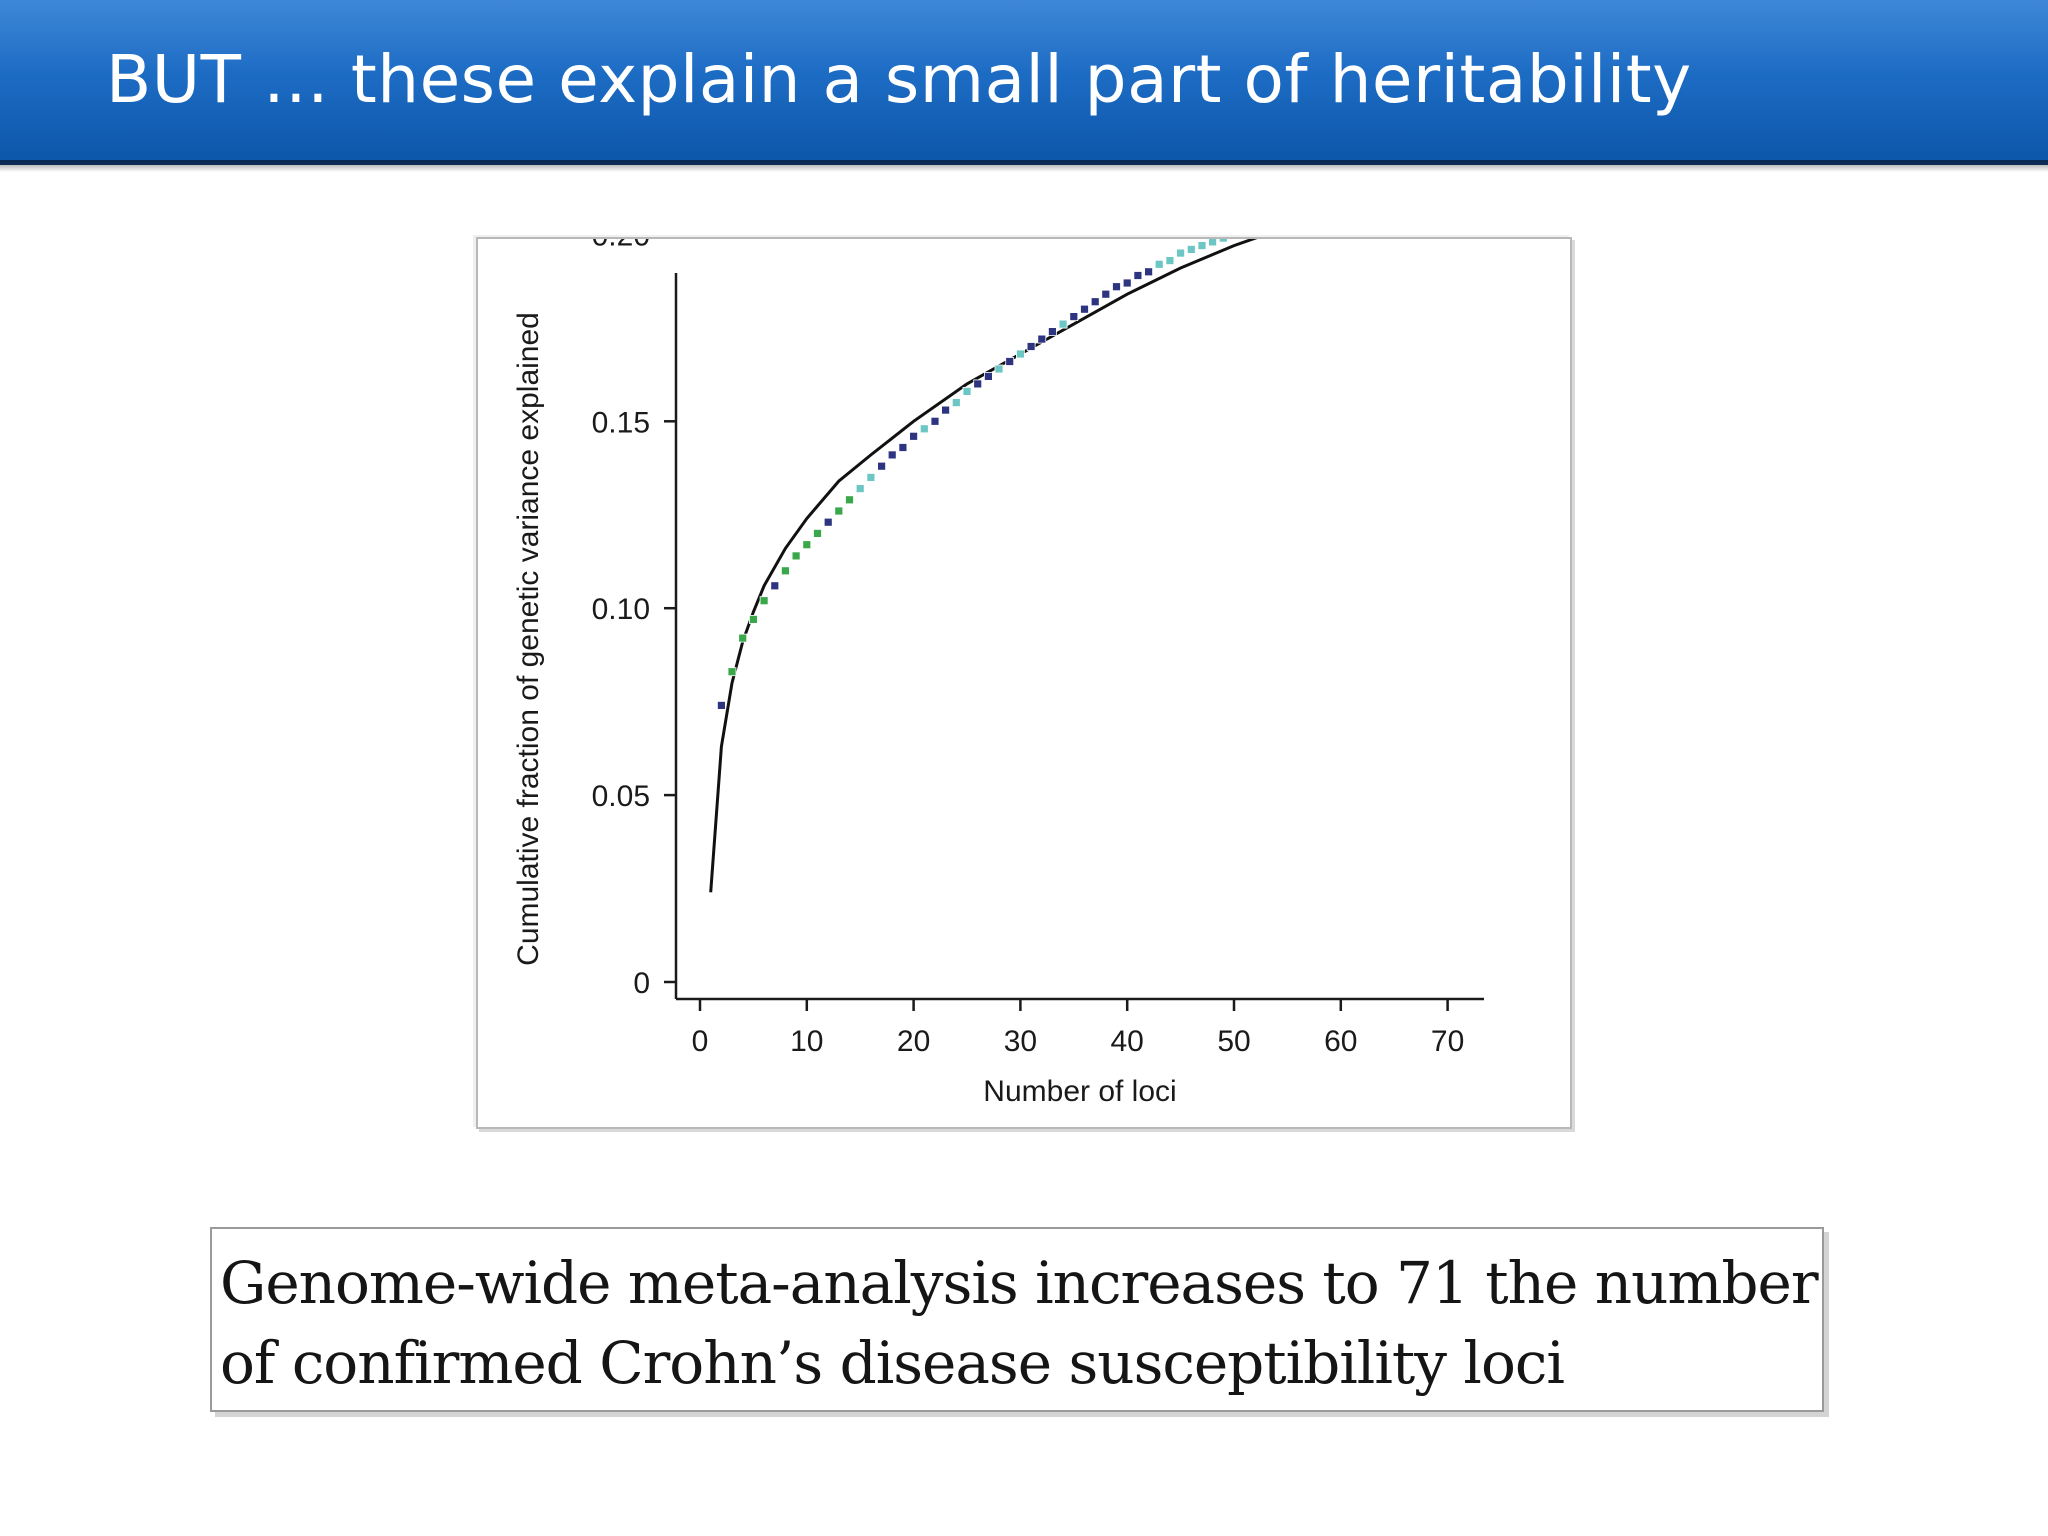 The width and height of the screenshot is (2048, 1536). Describe the element at coordinates (913, 1041) in the screenshot. I see `x-tick-label: 20` at that location.